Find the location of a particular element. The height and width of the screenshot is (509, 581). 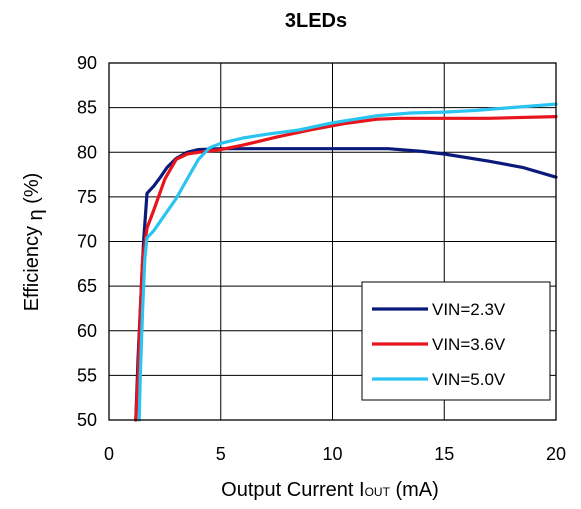

y-axis-label-unit: (%) is located at coordinates (32, 191).